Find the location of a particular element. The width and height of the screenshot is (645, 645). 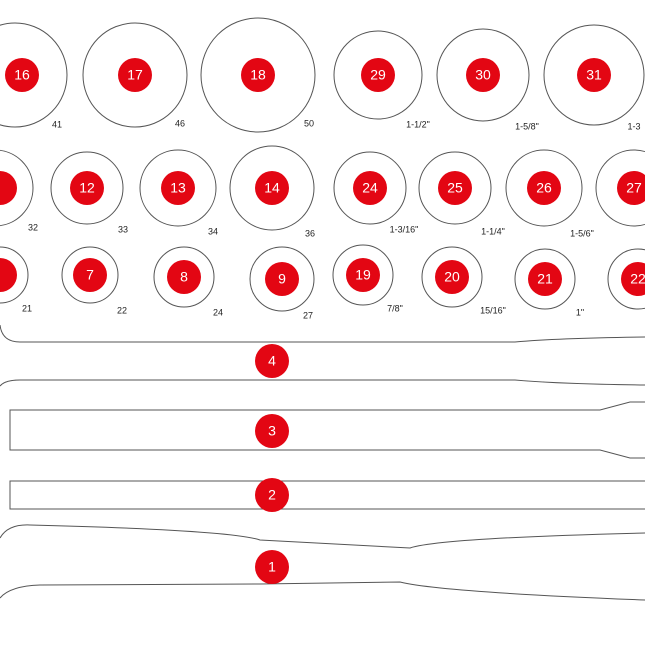

marker-label: 24 is located at coordinates (370, 188).